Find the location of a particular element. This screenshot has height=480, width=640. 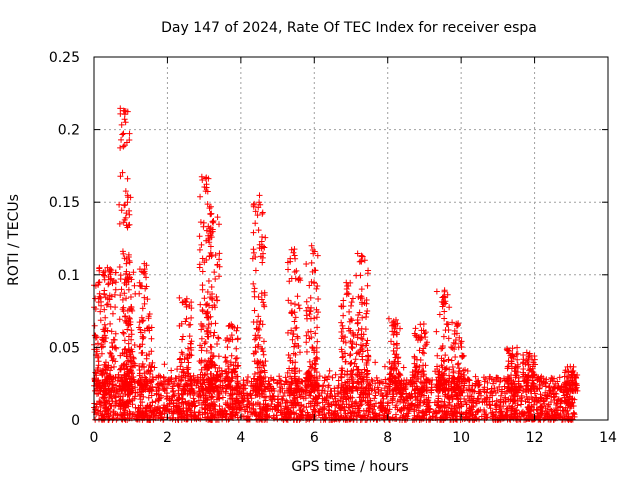

x-tick-label: 2 is located at coordinates (167, 438).